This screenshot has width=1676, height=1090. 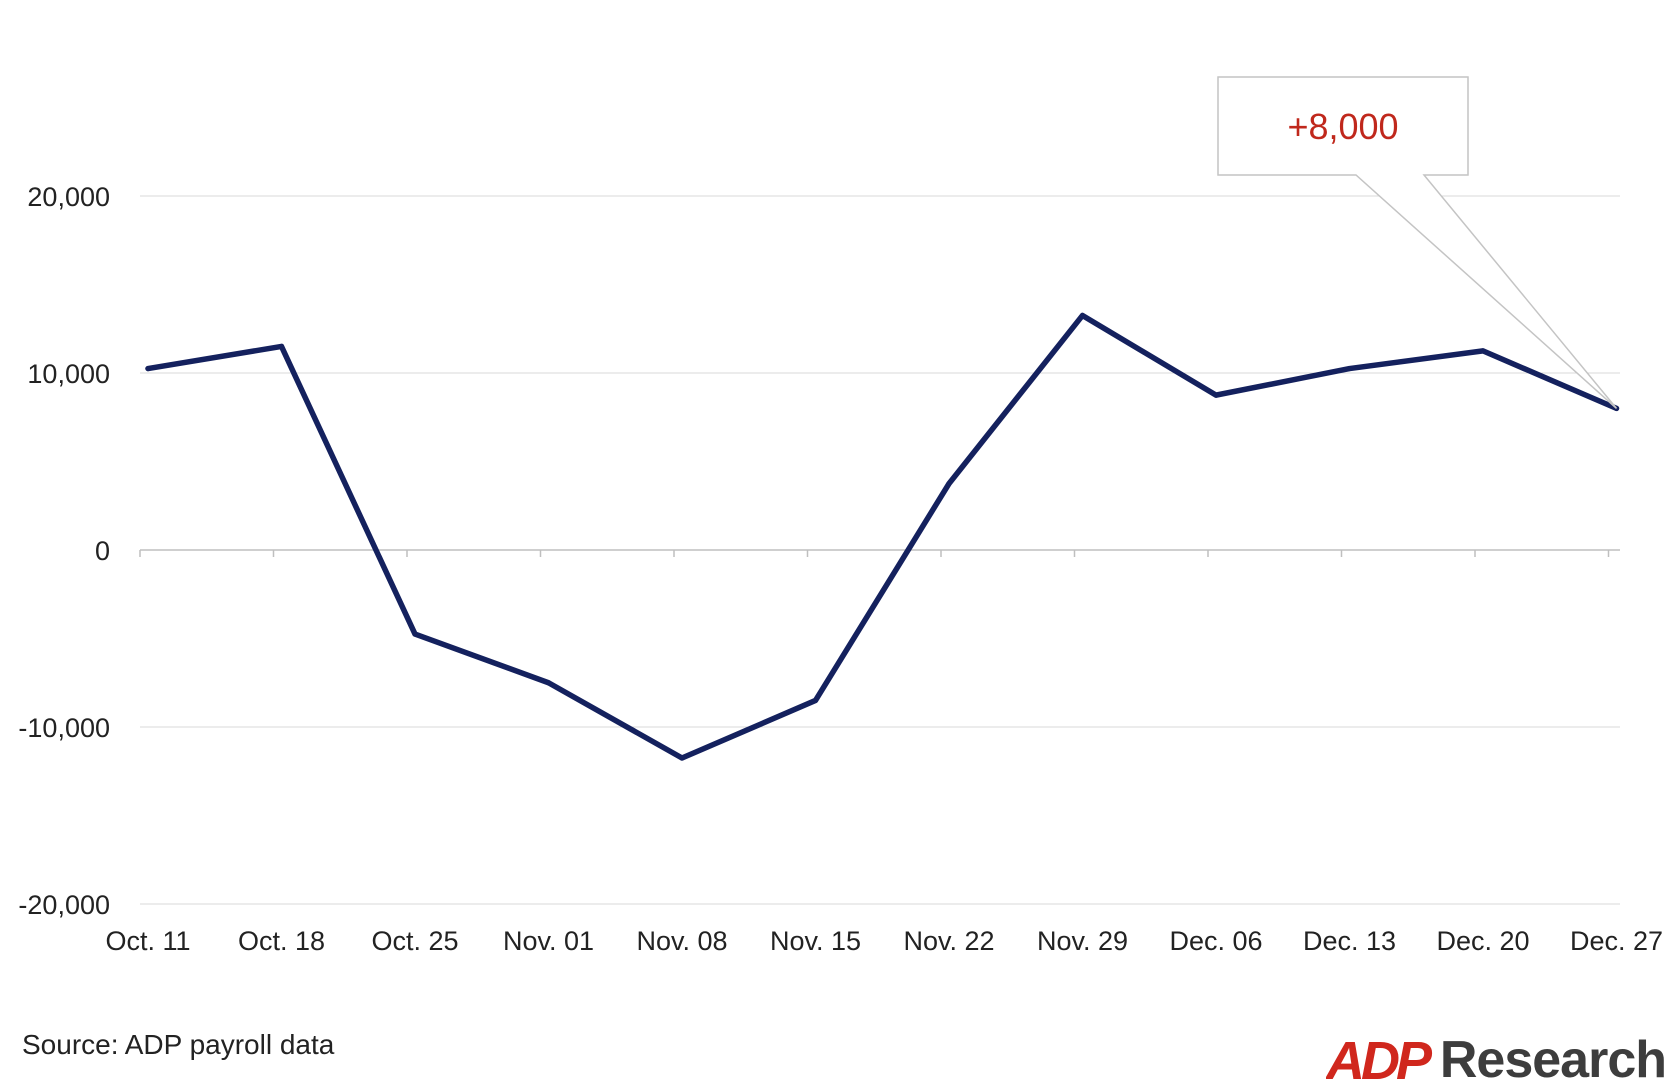 What do you see at coordinates (64, 728) in the screenshot?
I see `y-tick-label: -10,000` at bounding box center [64, 728].